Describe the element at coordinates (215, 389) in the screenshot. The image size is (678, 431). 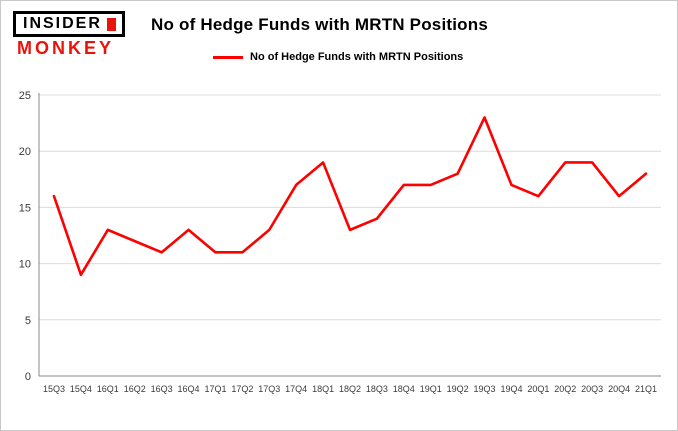
I see `svg-text: 17Q1` at that location.